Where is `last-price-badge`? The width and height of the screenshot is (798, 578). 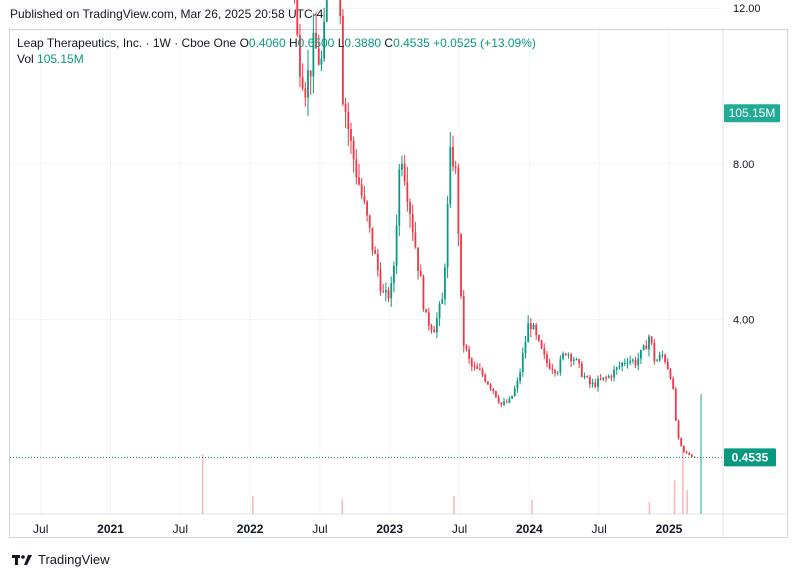 last-price-badge is located at coordinates (750, 457).